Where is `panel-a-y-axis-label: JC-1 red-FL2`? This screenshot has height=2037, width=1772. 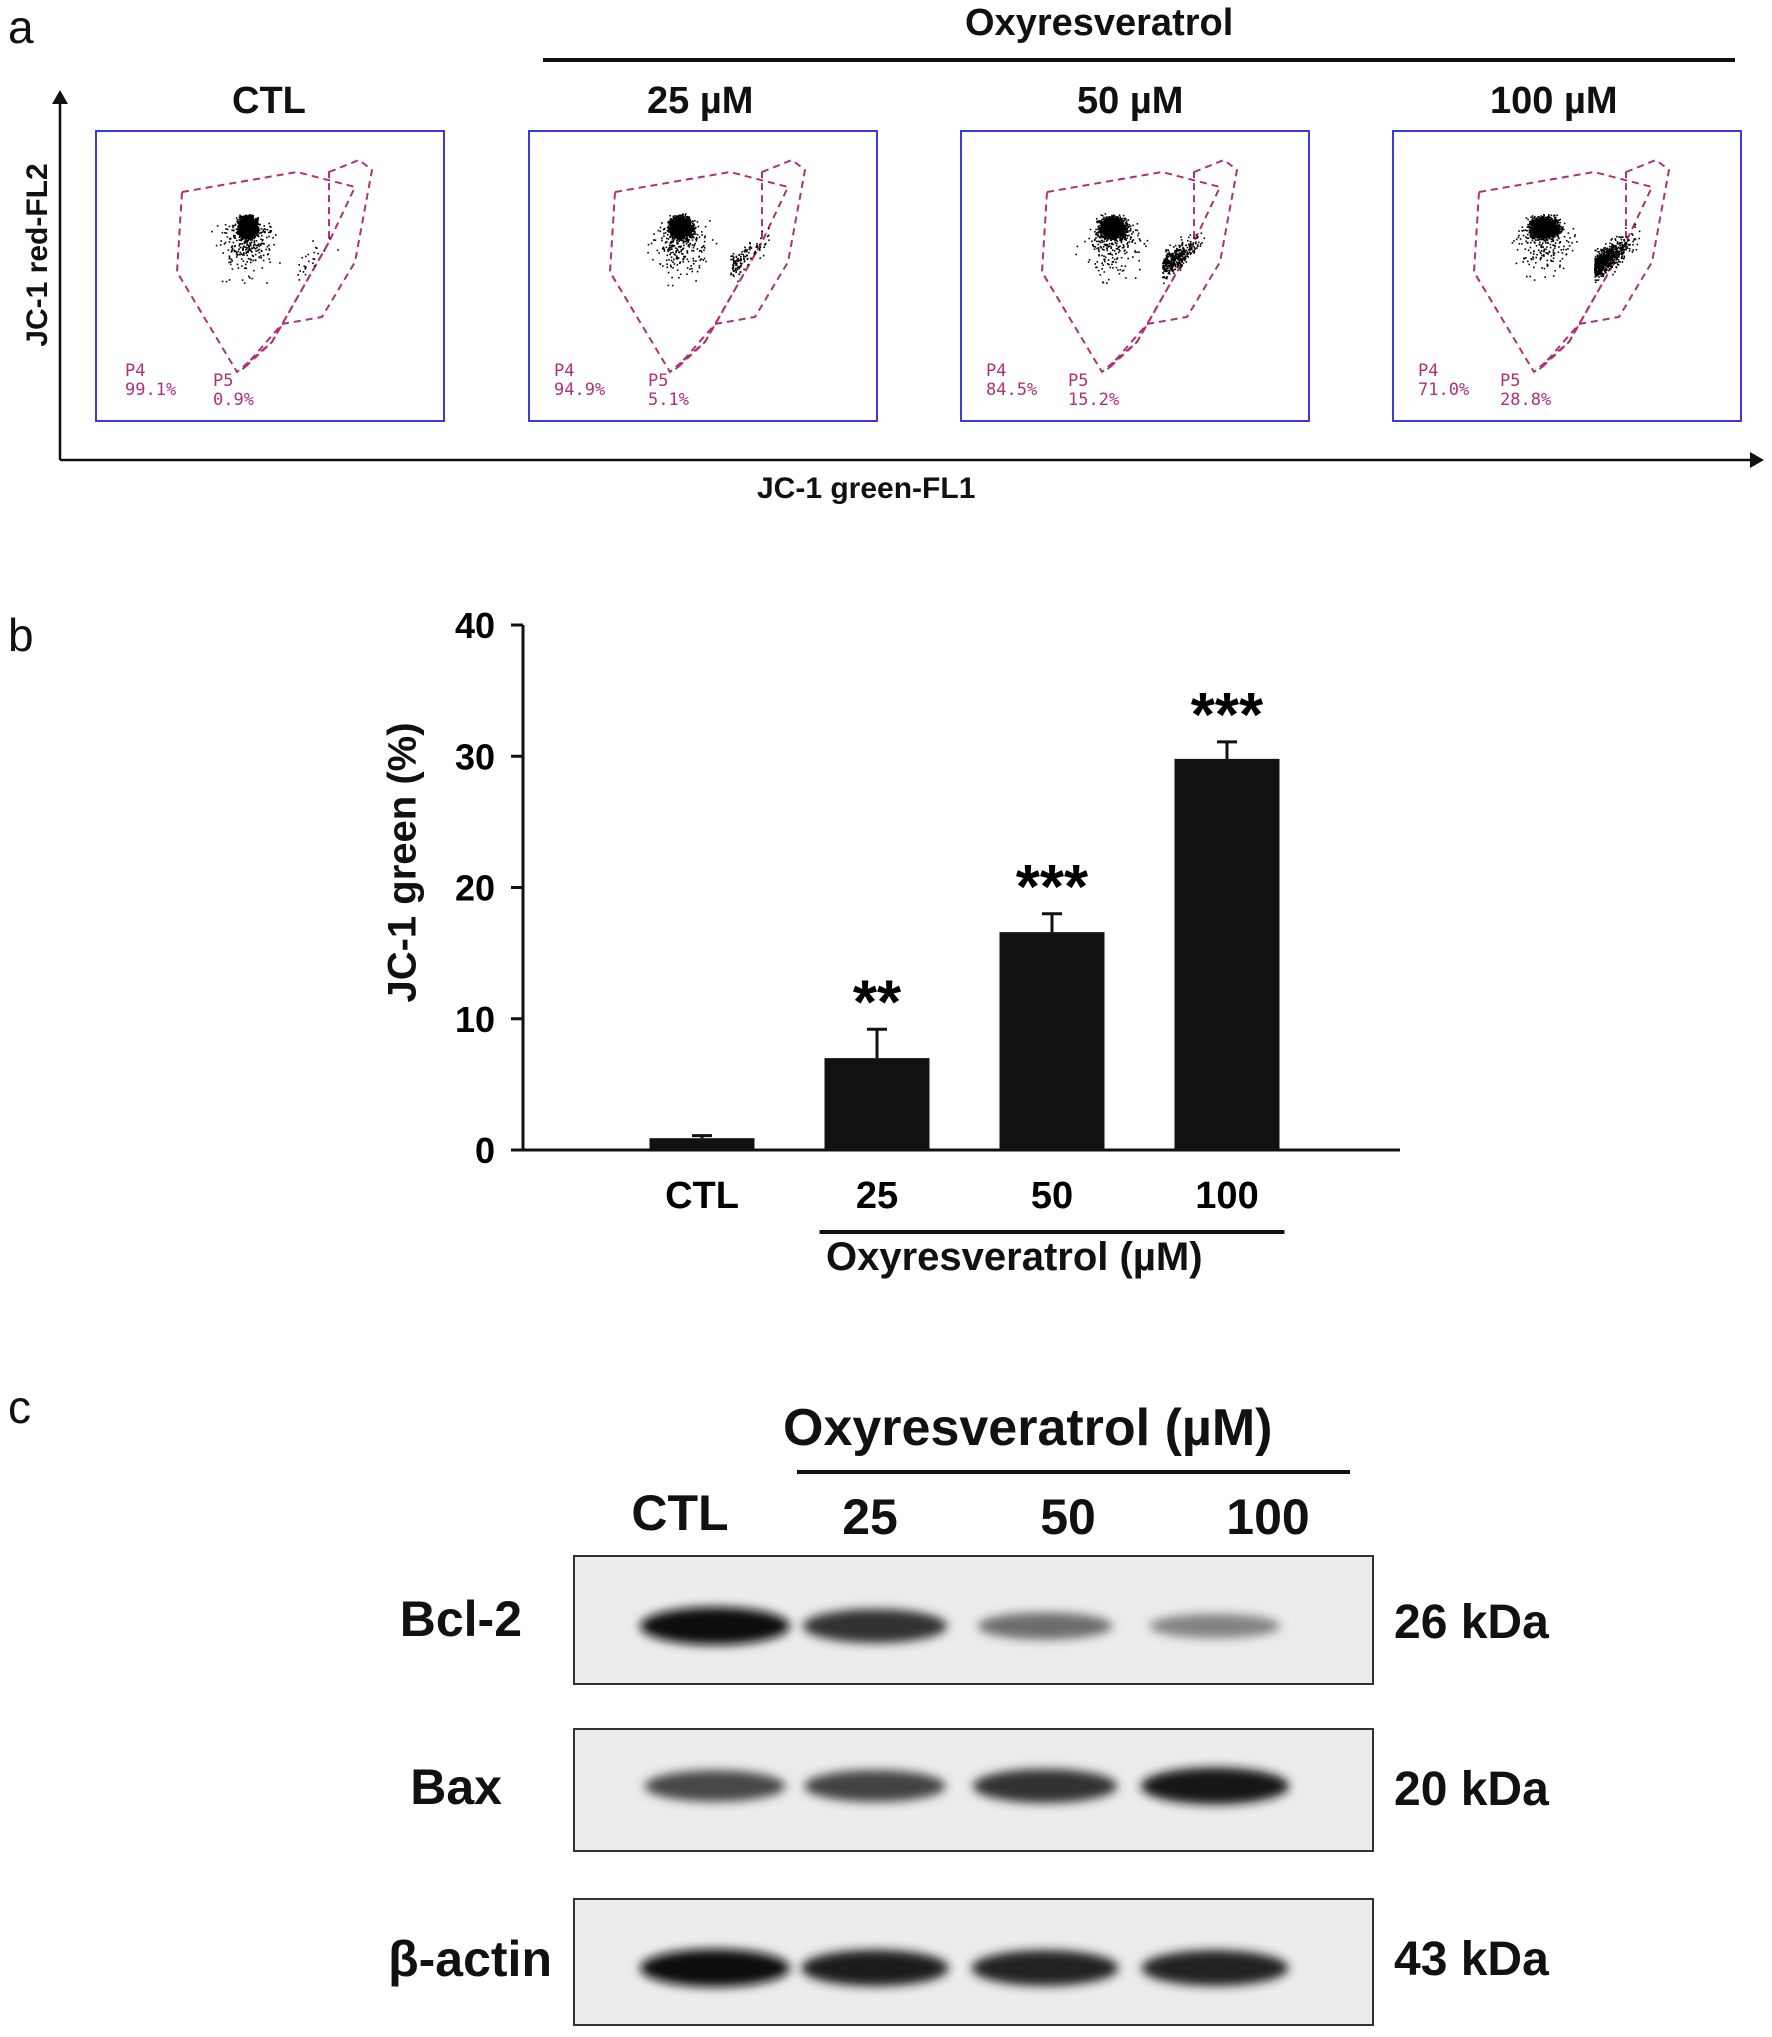 panel-a-y-axis-label: JC-1 red-FL2 is located at coordinates (37, 255).